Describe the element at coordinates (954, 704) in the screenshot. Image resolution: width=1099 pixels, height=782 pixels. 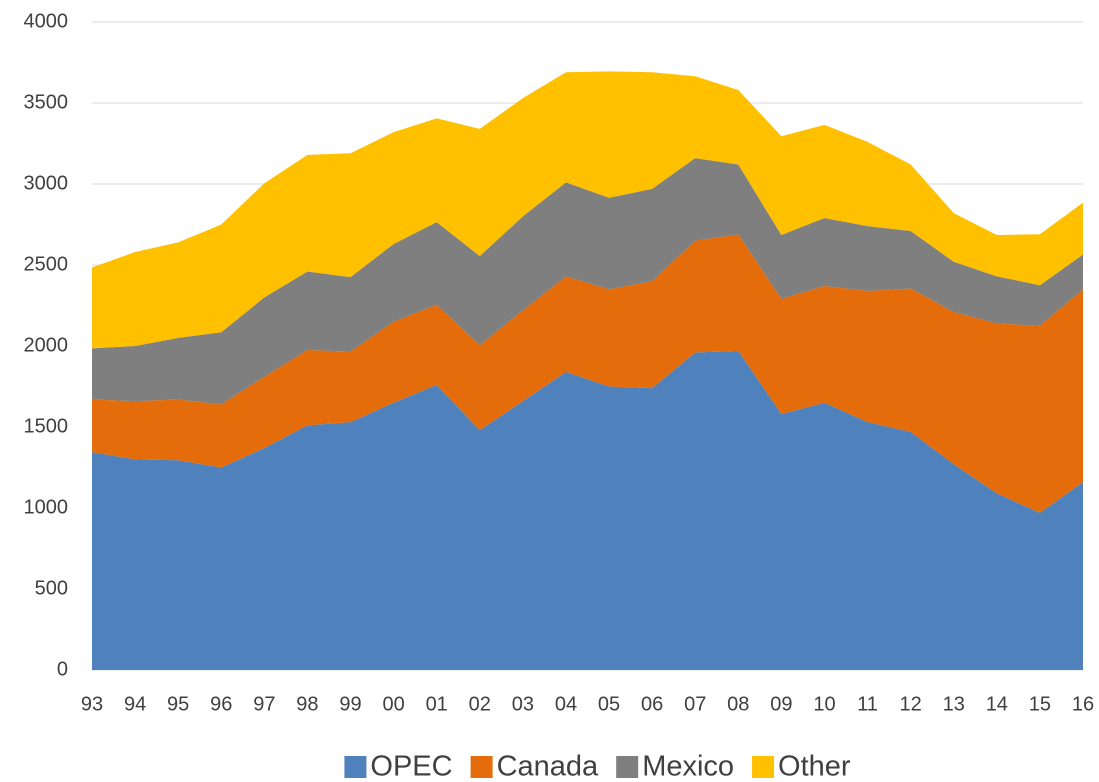
I see `x-tick-label: 13` at that location.